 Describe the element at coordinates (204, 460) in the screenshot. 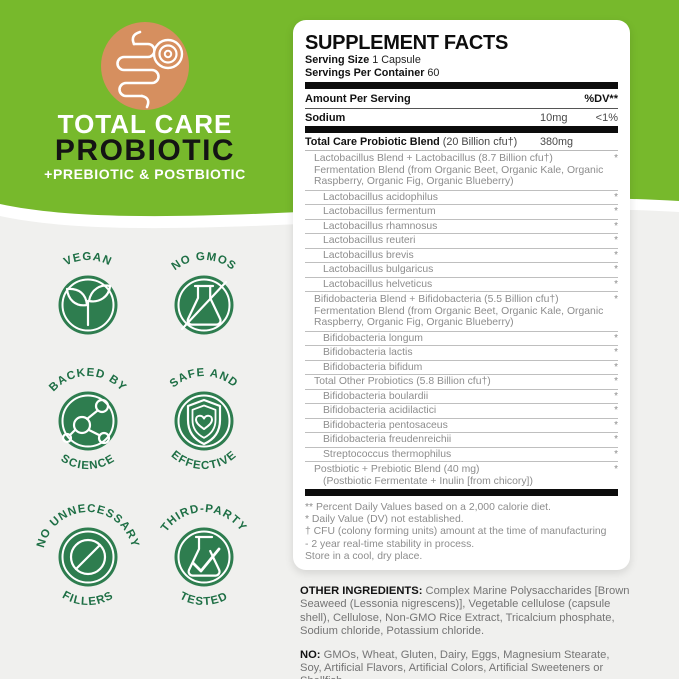

I see `svg-text: EFFECTIVE` at that location.